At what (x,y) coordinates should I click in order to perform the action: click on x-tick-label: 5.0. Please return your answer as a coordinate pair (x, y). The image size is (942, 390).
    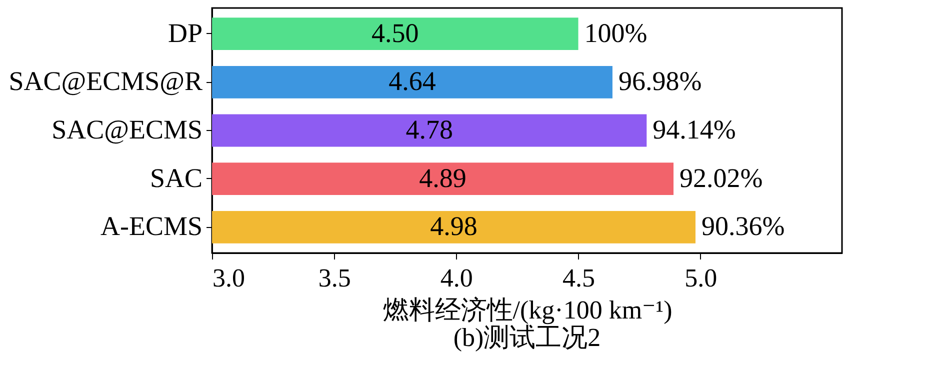
    Looking at the image, I should click on (701, 278).